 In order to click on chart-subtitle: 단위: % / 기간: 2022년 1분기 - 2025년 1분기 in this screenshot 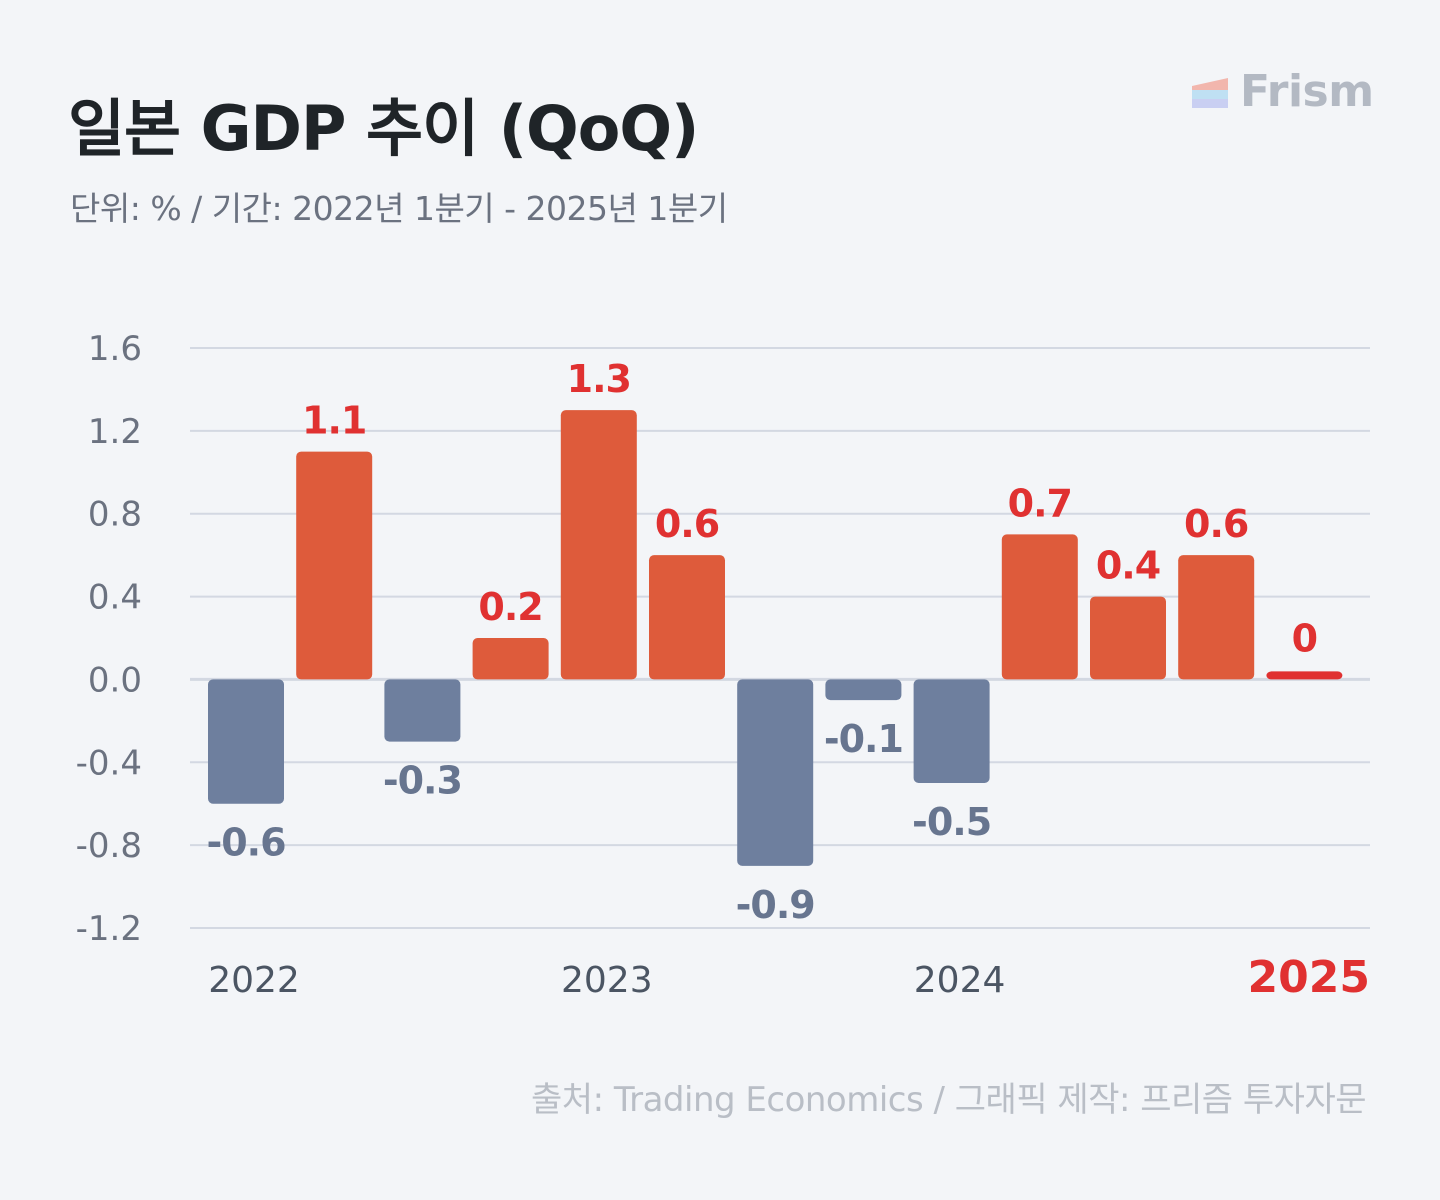, I will do `click(399, 208)`.